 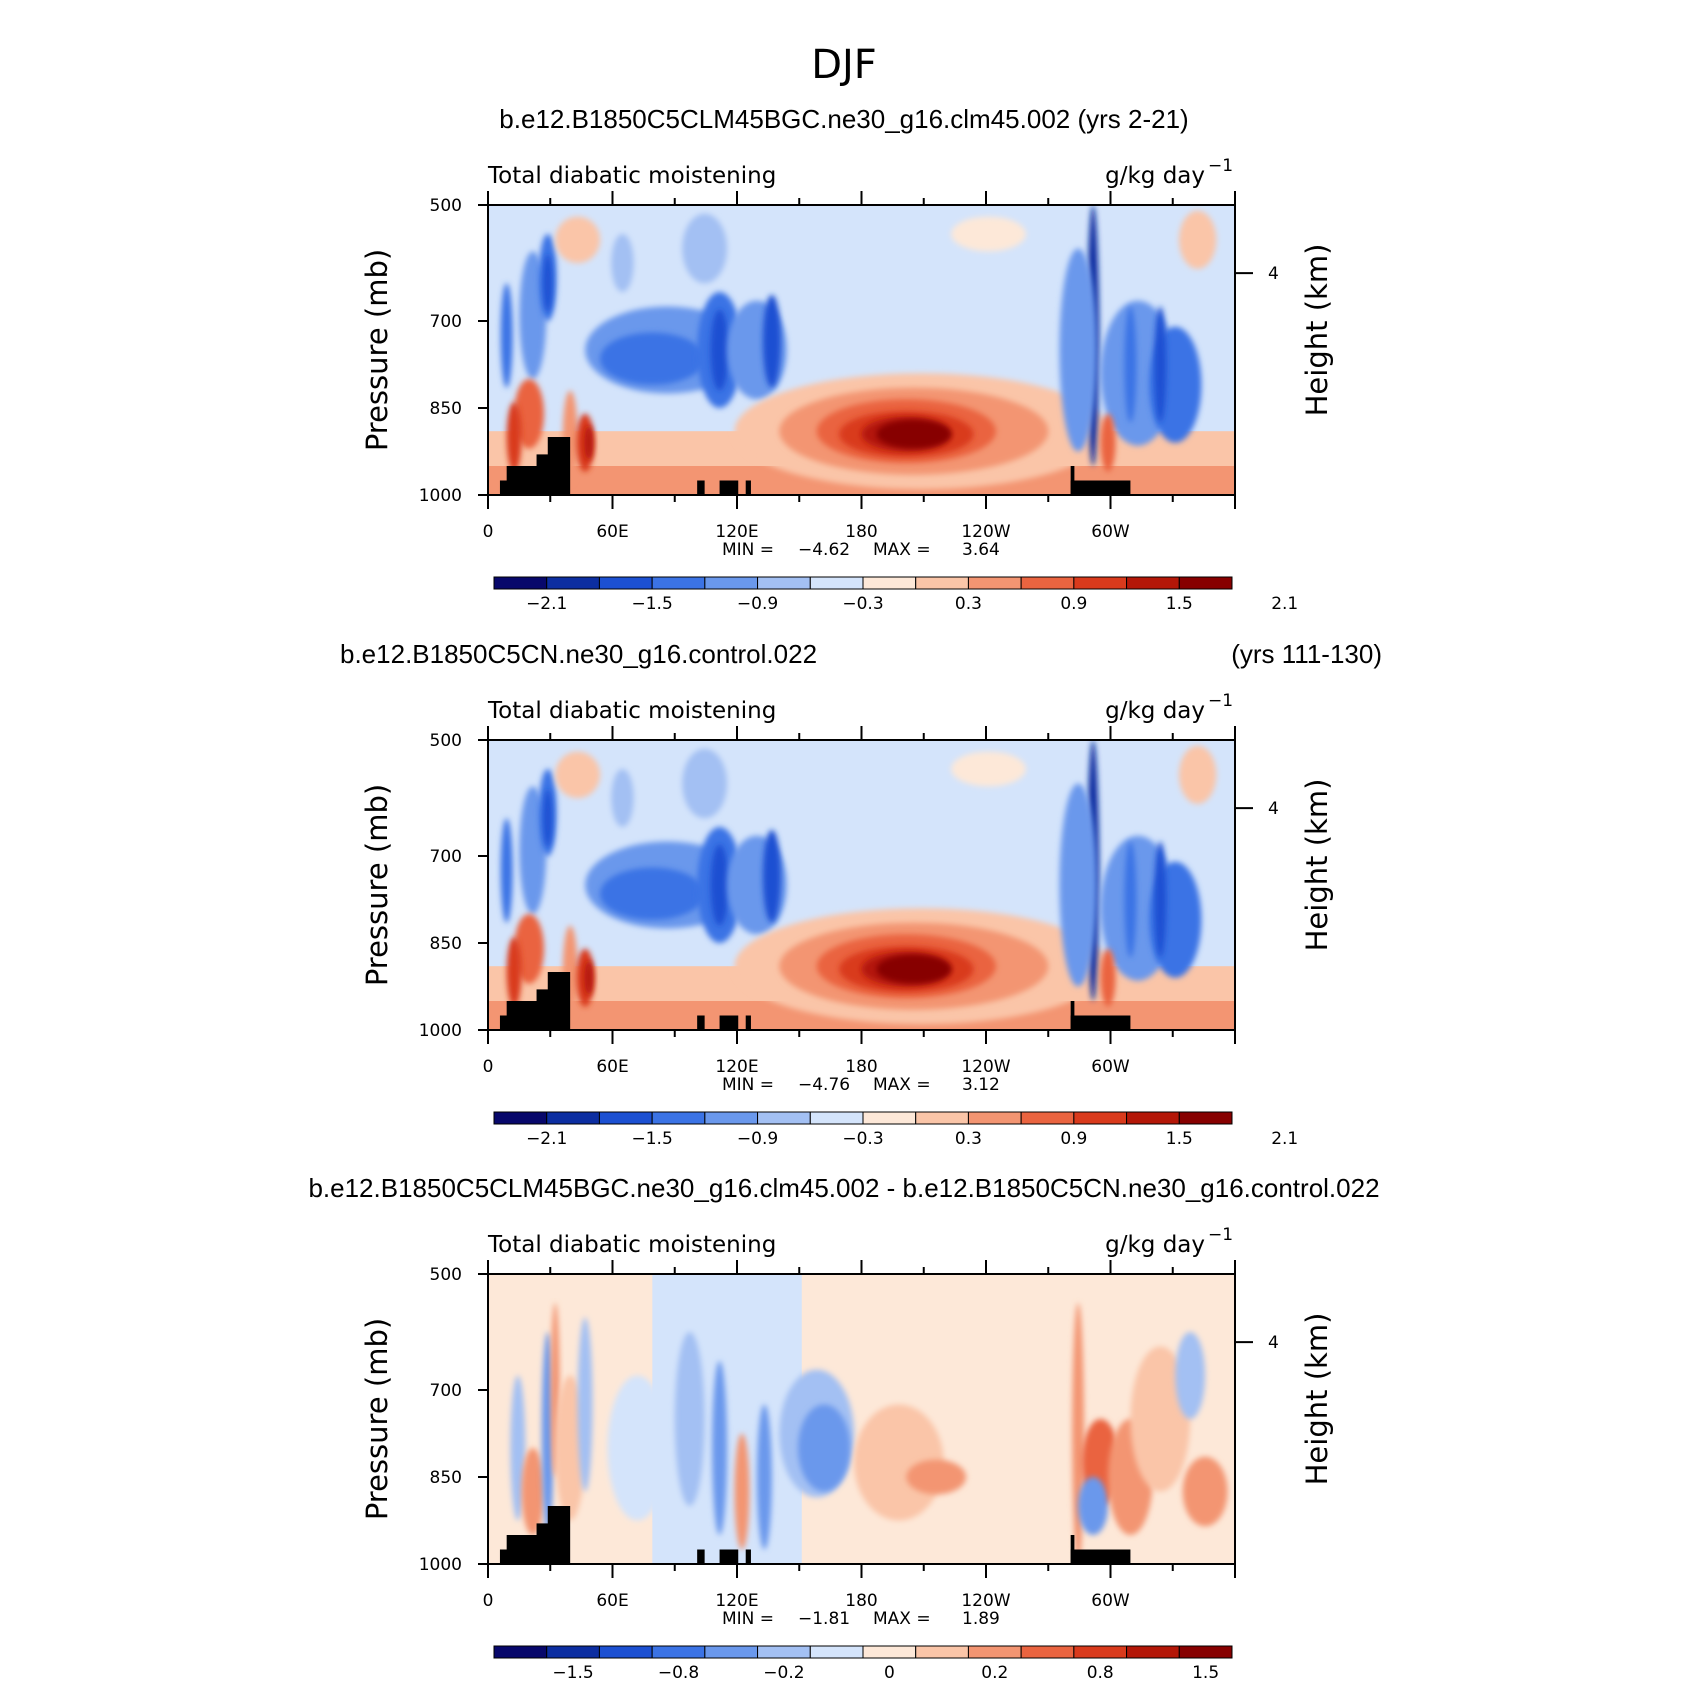 I want to click on y-axis-label: Pressure (mb), so click(x=377, y=1419).